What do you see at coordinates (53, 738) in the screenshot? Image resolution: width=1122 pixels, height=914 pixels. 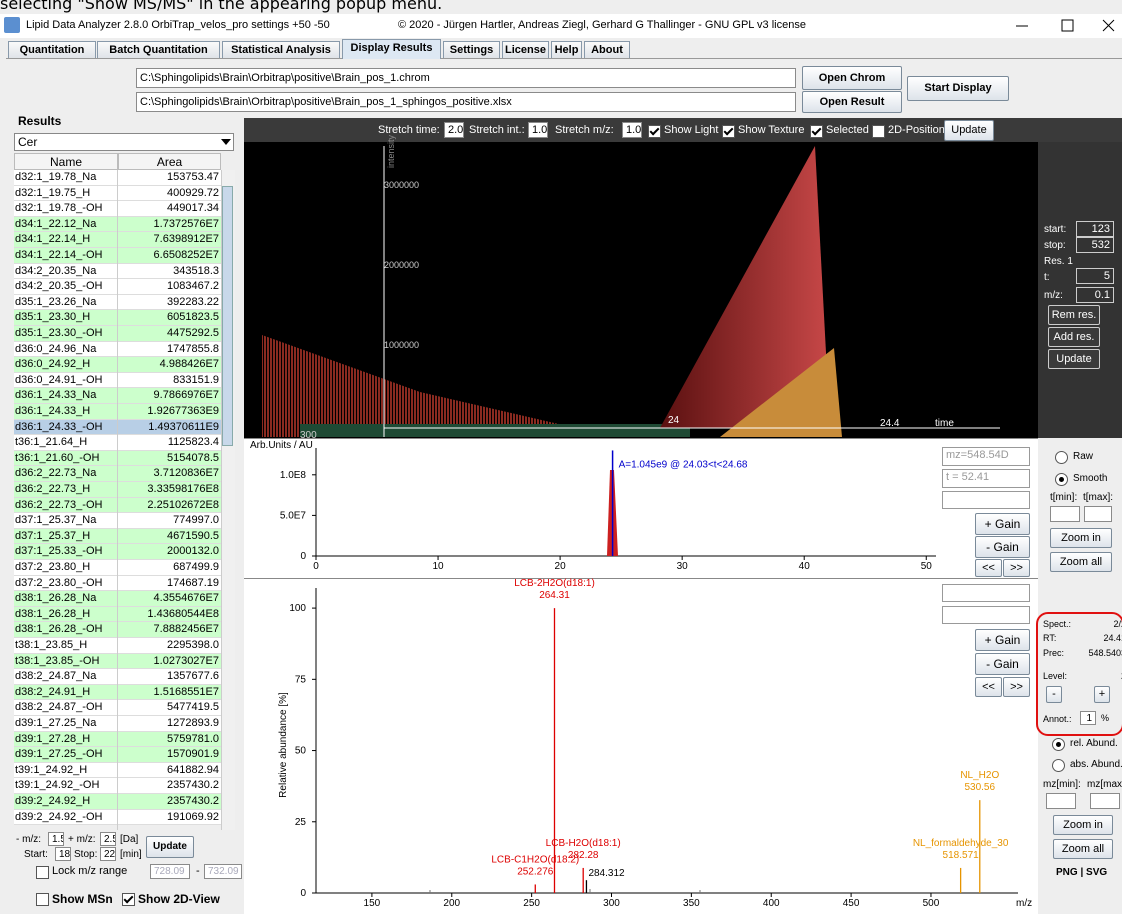 I see `cell-name: d39:1_27.28_H` at bounding box center [53, 738].